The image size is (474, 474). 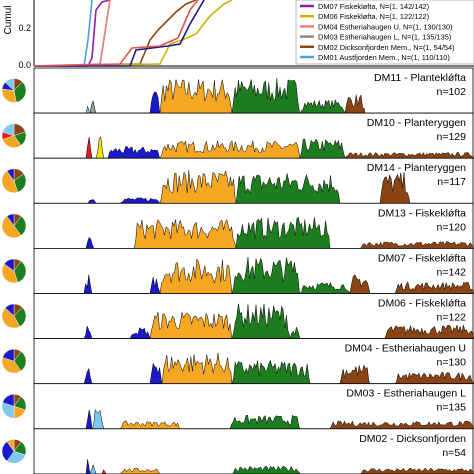 What do you see at coordinates (384, 37) in the screenshot?
I see `legend-label-3: DM03 Estheriahaugen L, N=(1, 135/135)` at bounding box center [384, 37].